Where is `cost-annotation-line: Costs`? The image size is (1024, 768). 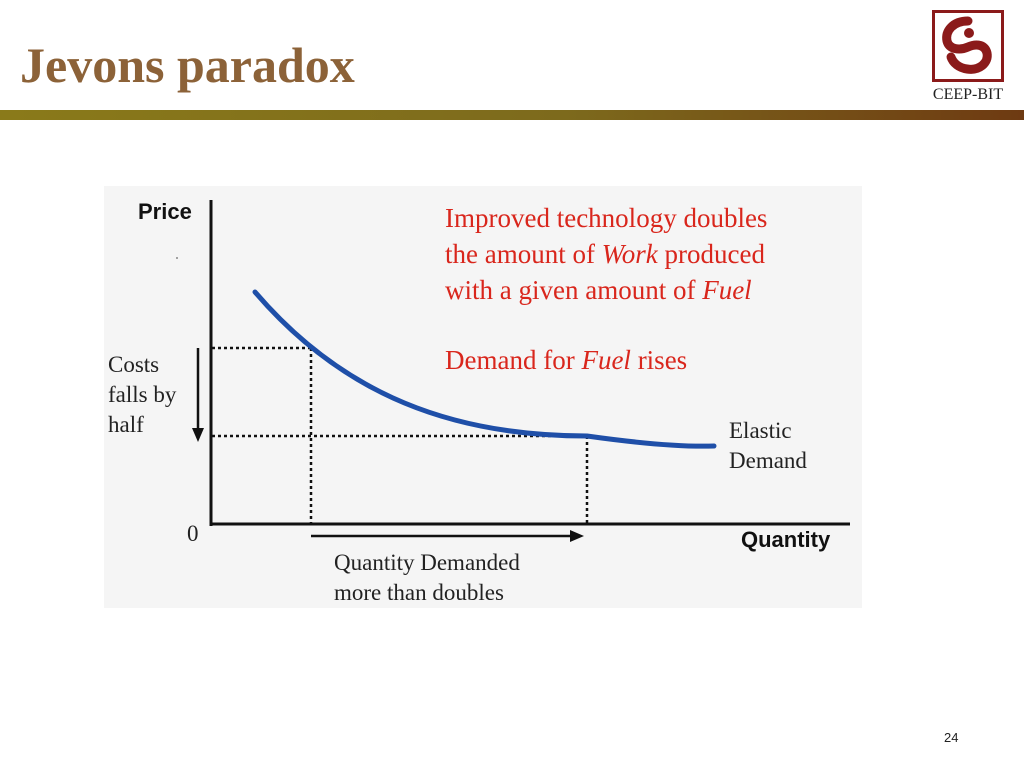
cost-annotation-line: Costs is located at coordinates (134, 364).